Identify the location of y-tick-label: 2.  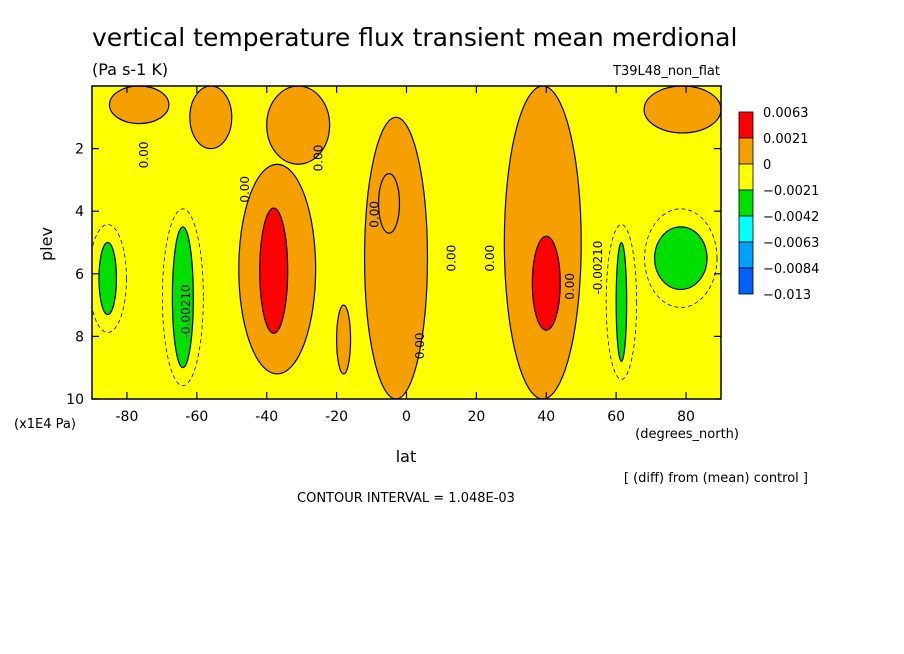
(79, 150).